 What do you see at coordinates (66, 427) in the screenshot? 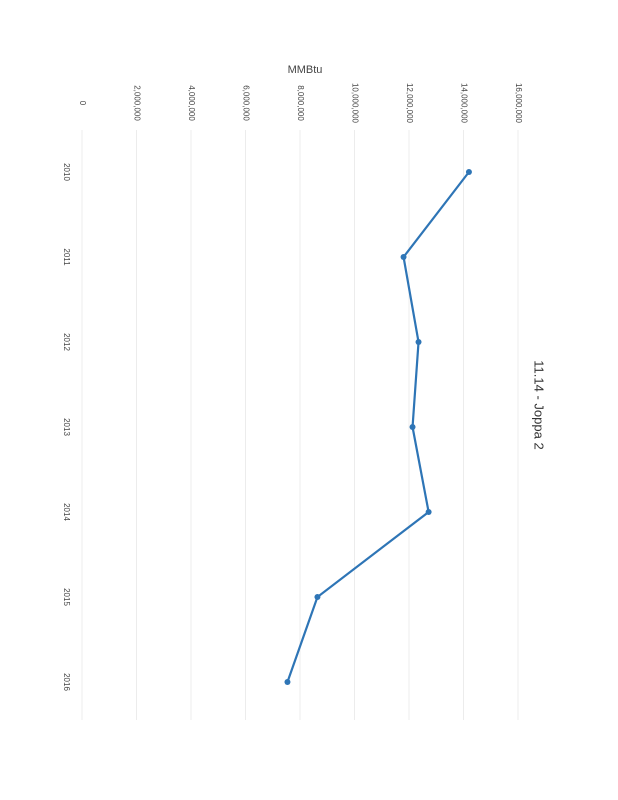
I see `x-tick-label: 2013` at bounding box center [66, 427].